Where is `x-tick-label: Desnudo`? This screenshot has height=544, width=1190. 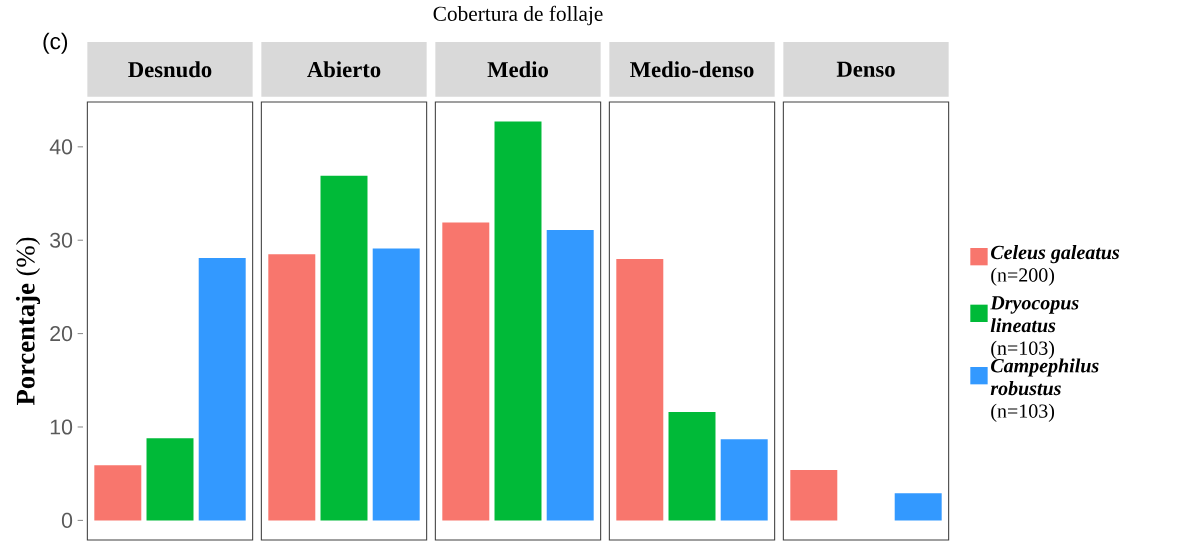 x-tick-label: Desnudo is located at coordinates (170, 69).